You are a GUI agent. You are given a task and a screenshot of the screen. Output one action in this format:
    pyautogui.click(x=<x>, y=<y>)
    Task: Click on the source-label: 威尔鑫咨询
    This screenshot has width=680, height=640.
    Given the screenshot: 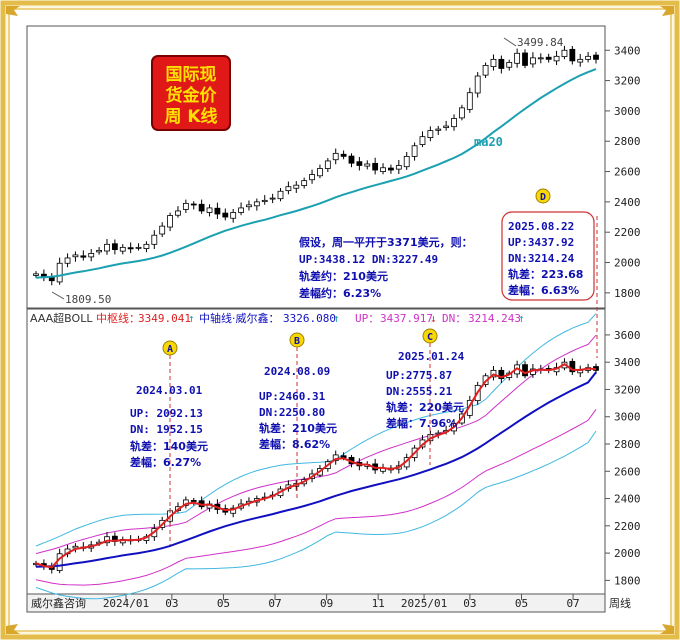 What is the action you would take?
    pyautogui.click(x=58, y=603)
    